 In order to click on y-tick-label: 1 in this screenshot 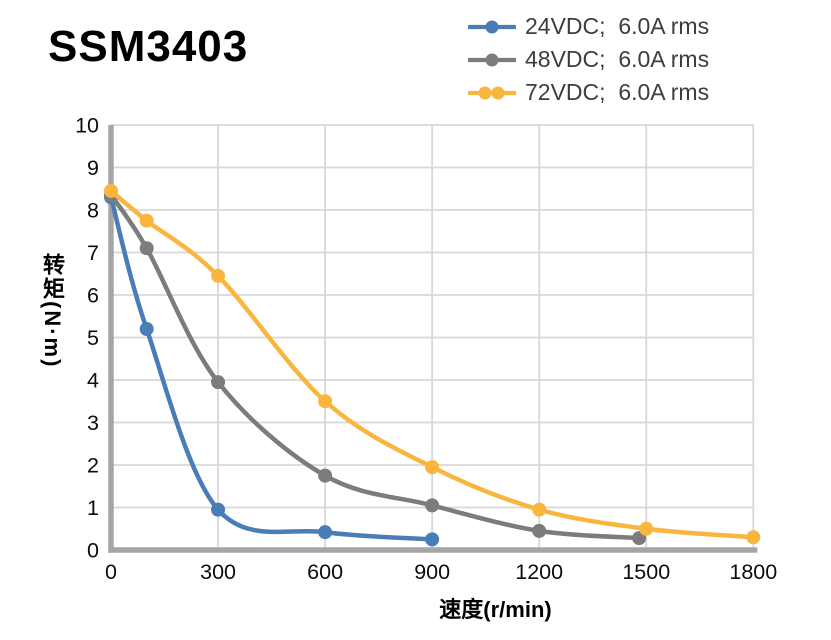, I will do `click(93, 508)`.